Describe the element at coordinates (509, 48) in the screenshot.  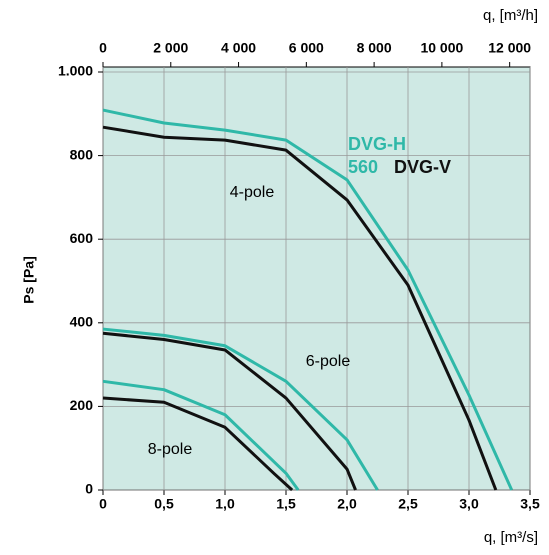
I see `x2-tick-label: 12 000` at that location.